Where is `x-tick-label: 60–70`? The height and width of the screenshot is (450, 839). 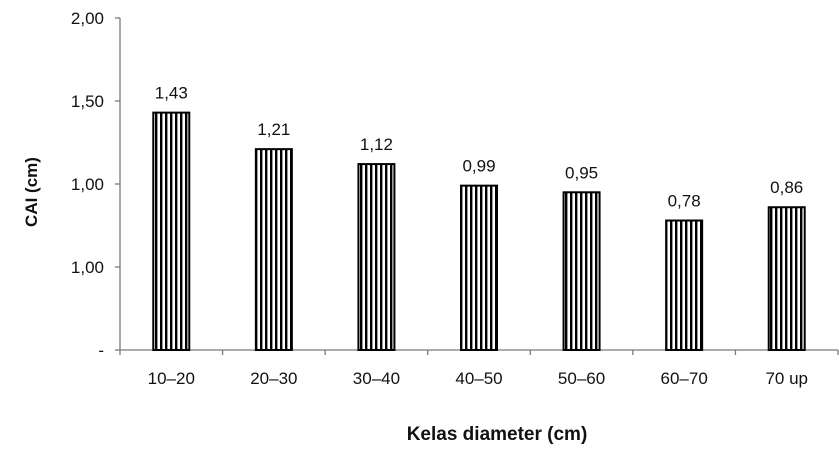 x-tick-label: 60–70 is located at coordinates (684, 378).